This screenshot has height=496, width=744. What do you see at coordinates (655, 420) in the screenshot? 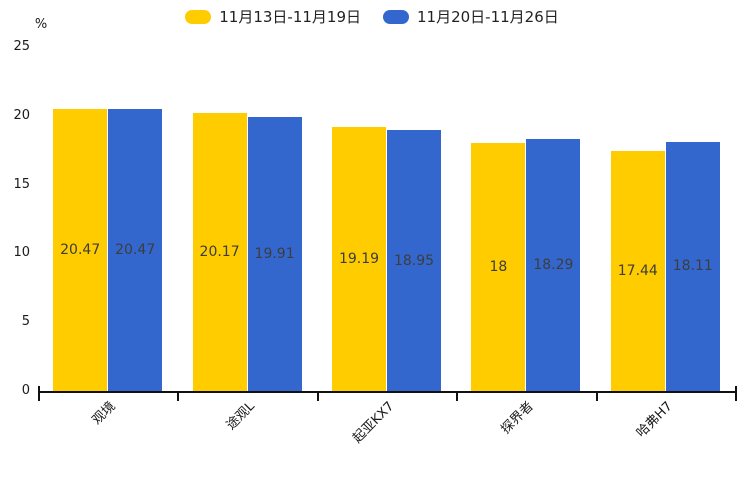
I see `x-axis-category-label: 哈弗H7` at bounding box center [655, 420].